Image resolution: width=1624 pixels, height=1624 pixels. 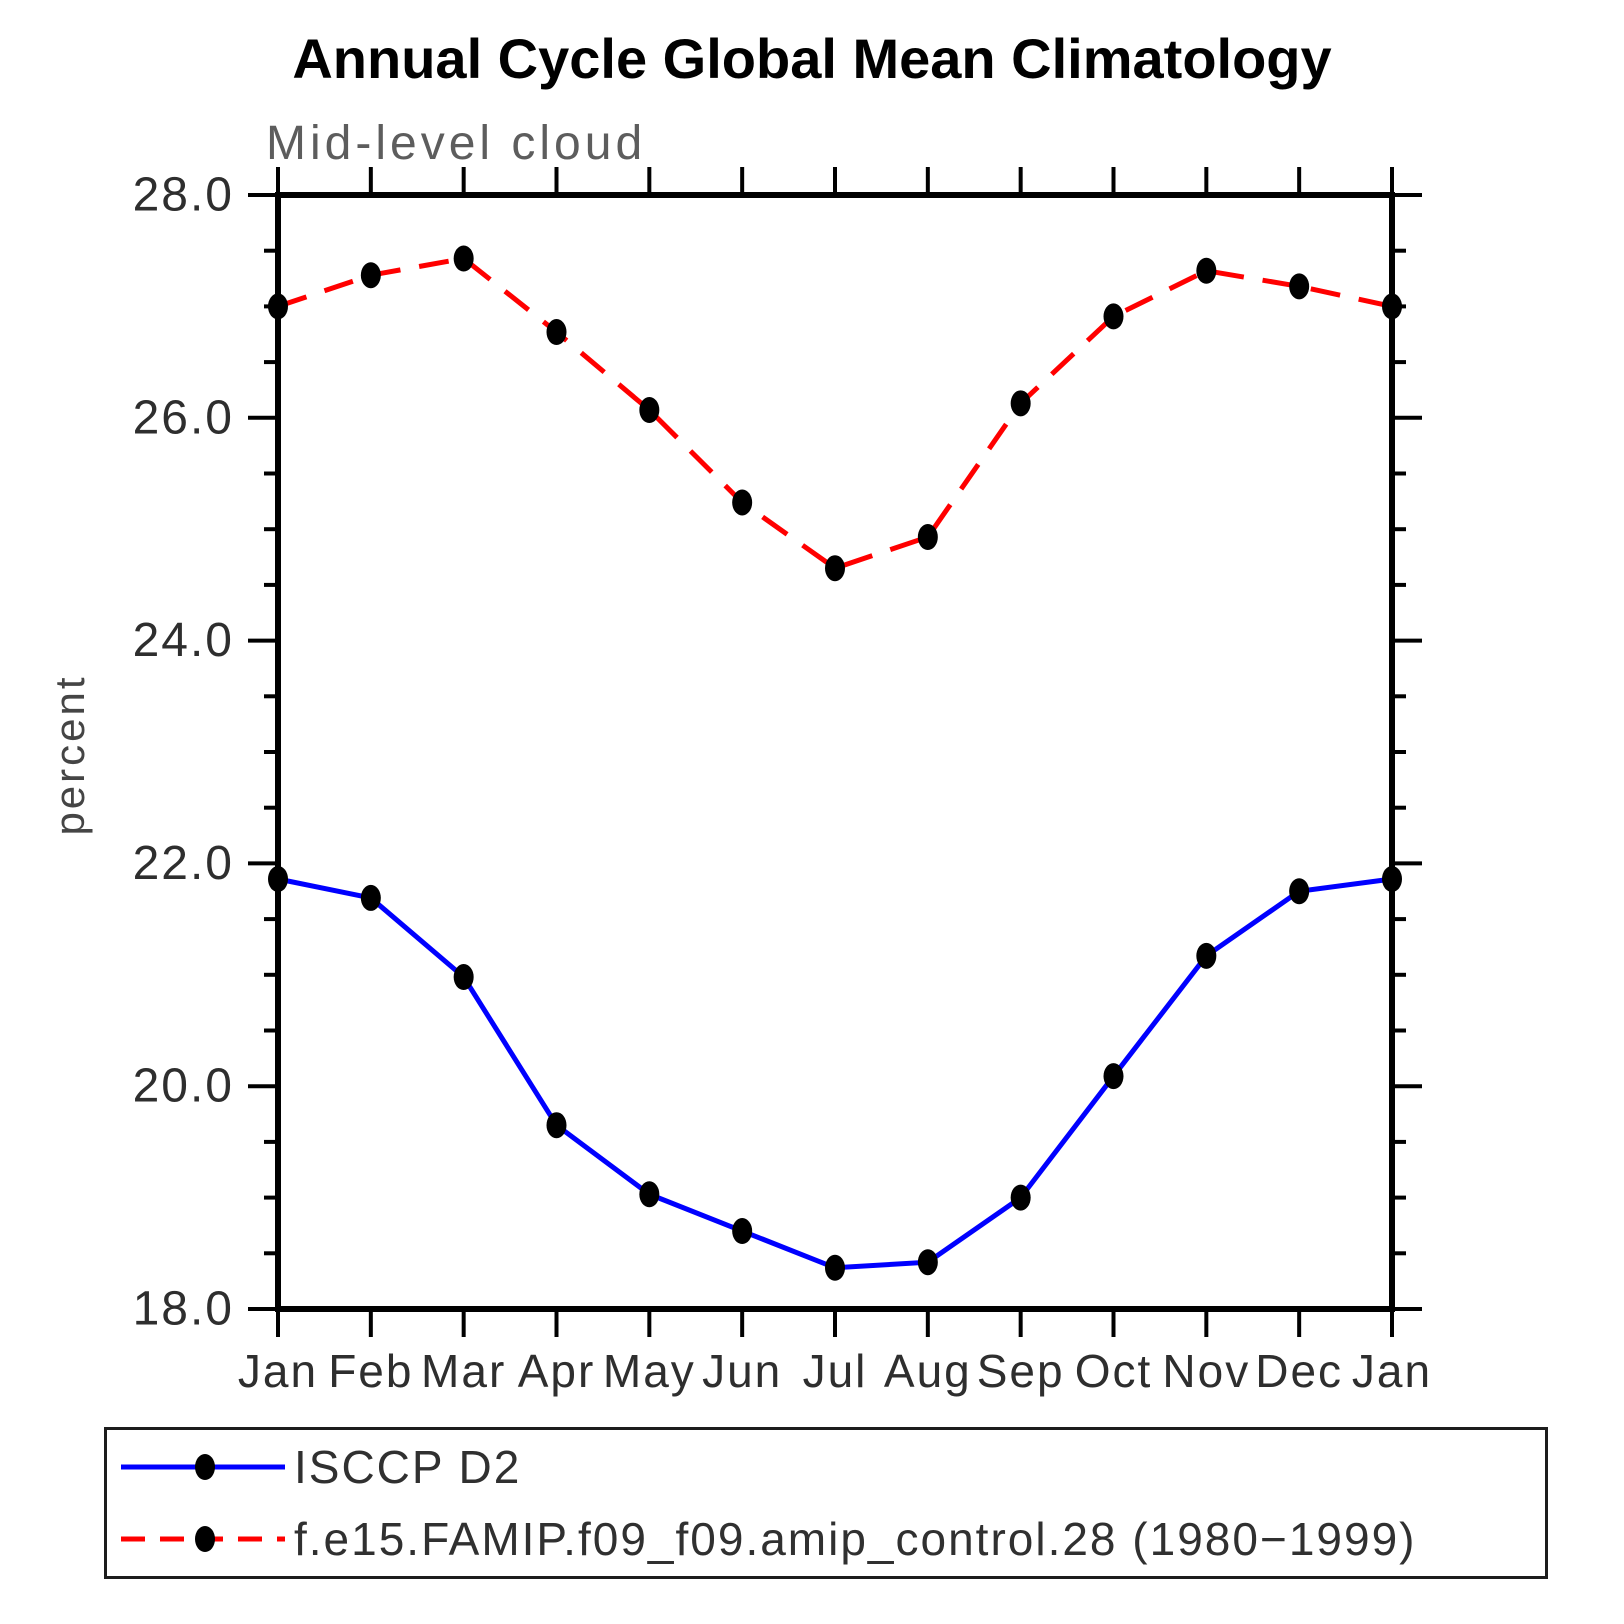 I want to click on chart-subtitle: Mid-level cloud, so click(x=456, y=143).